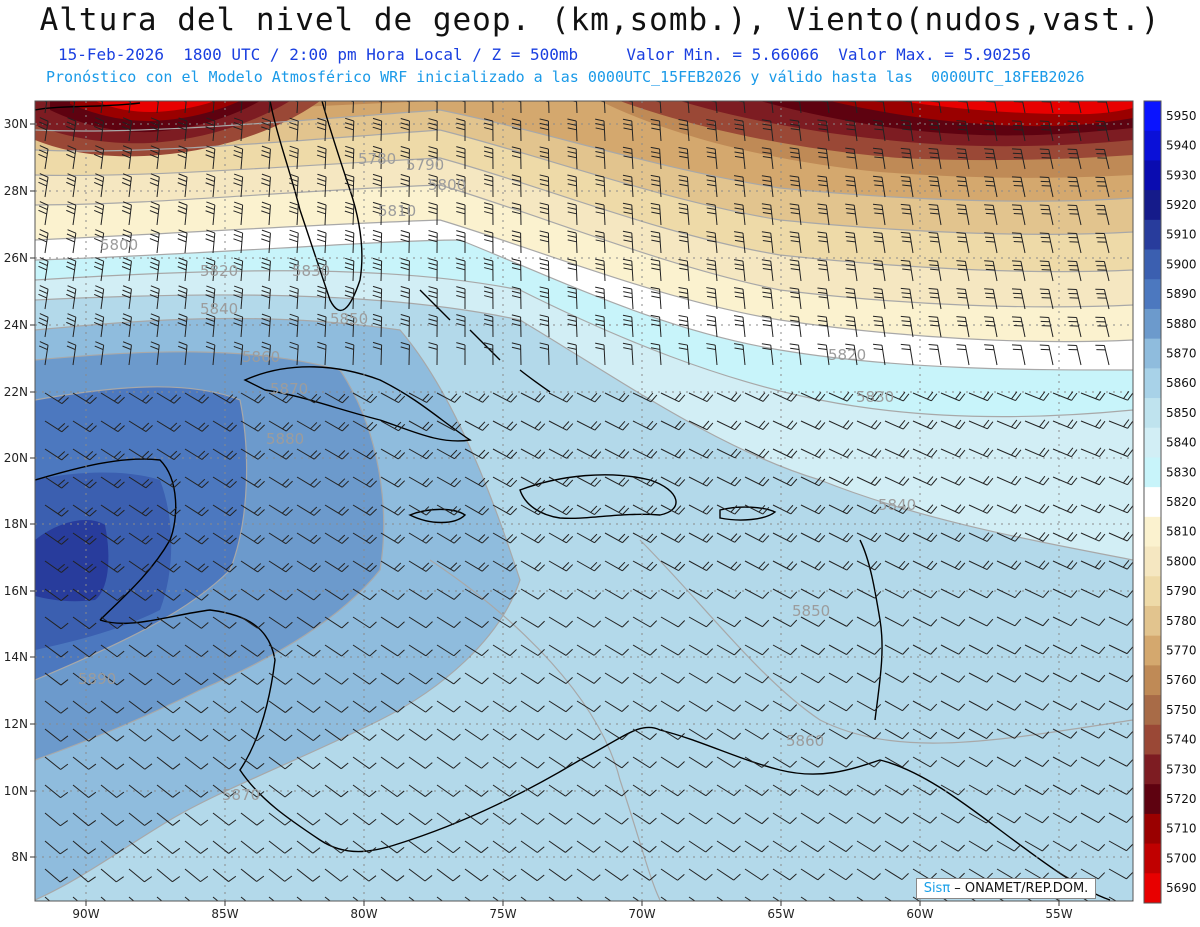 This screenshot has width=1200, height=927. Describe the element at coordinates (16, 392) in the screenshot. I see `lat-tick-label: 22N` at that location.